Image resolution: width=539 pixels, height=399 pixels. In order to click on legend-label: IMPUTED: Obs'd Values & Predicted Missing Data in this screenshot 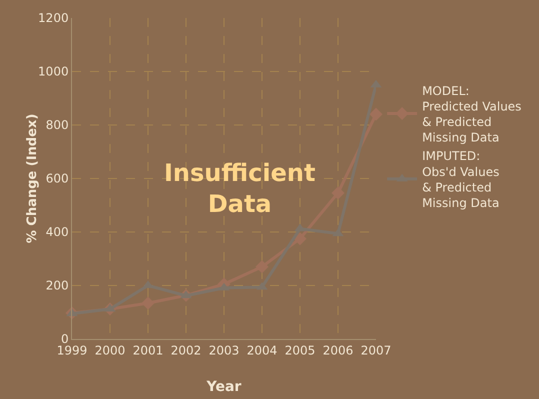, I will do `click(461, 179)`.